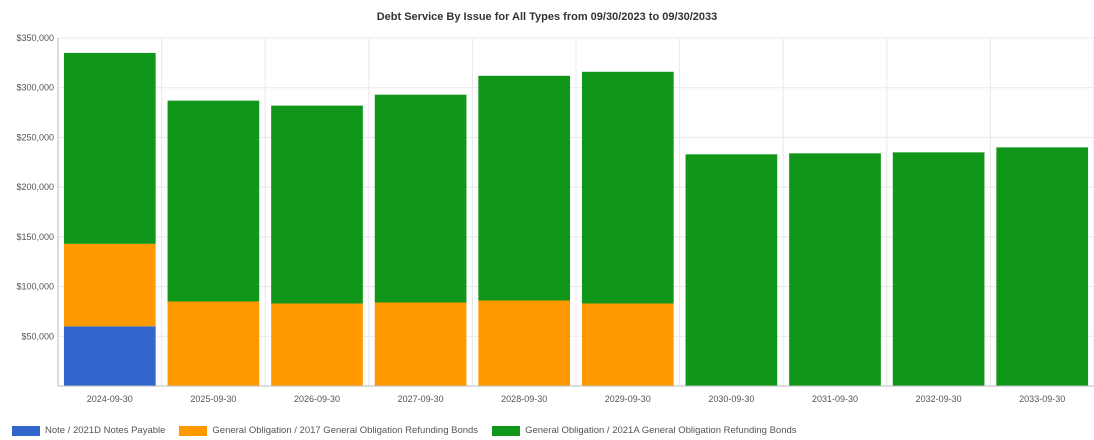 This screenshot has height=440, width=1094. I want to click on y-tick-label: $250,000, so click(35, 137).